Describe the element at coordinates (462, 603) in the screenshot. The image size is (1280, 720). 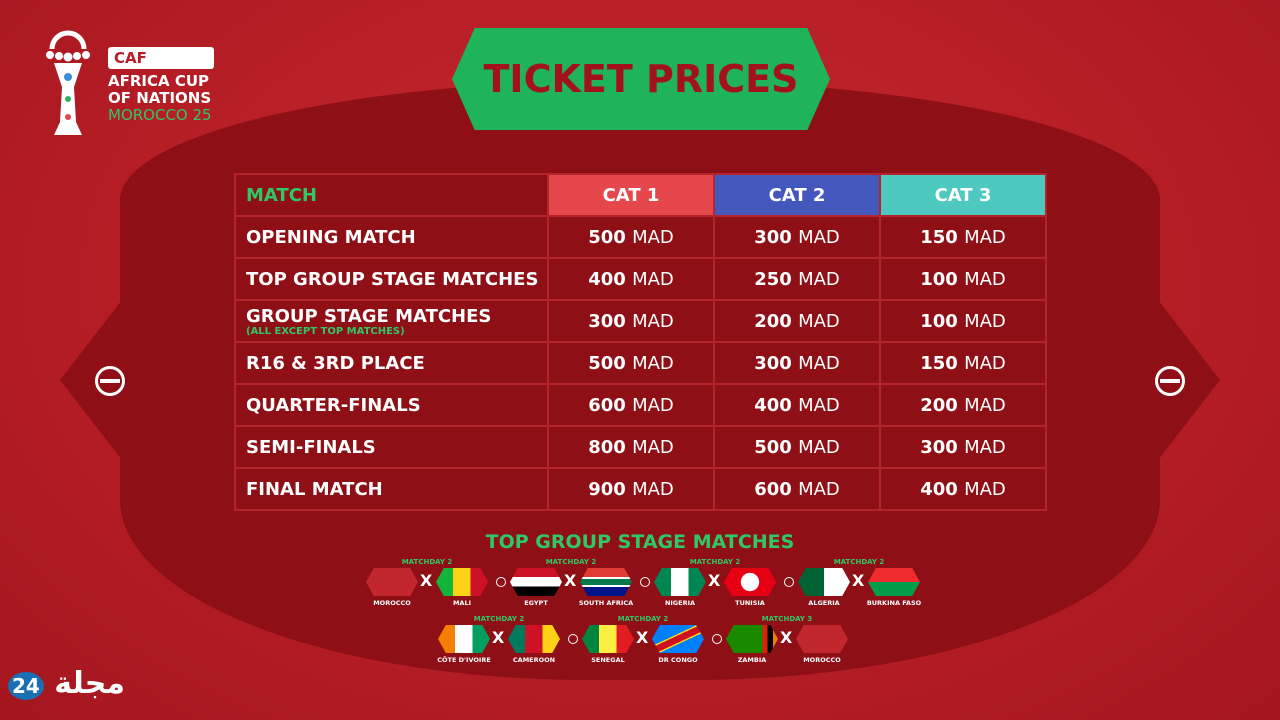
I see `away-team: MALI` at that location.